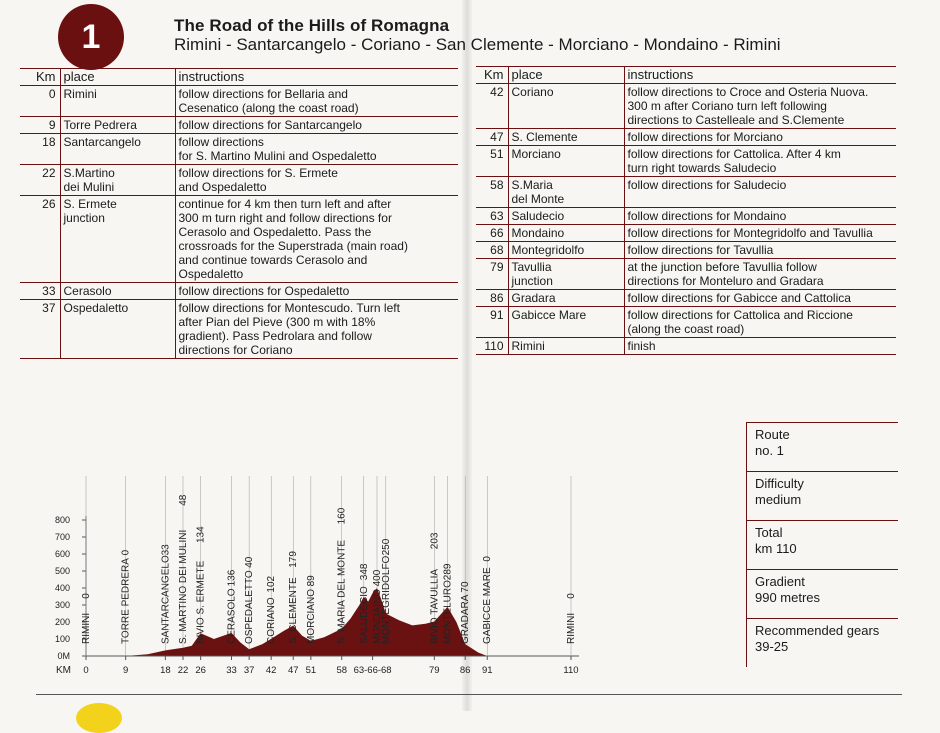 This screenshot has height=733, width=940. What do you see at coordinates (293, 559) in the screenshot?
I see `altitude-label: 179` at bounding box center [293, 559].